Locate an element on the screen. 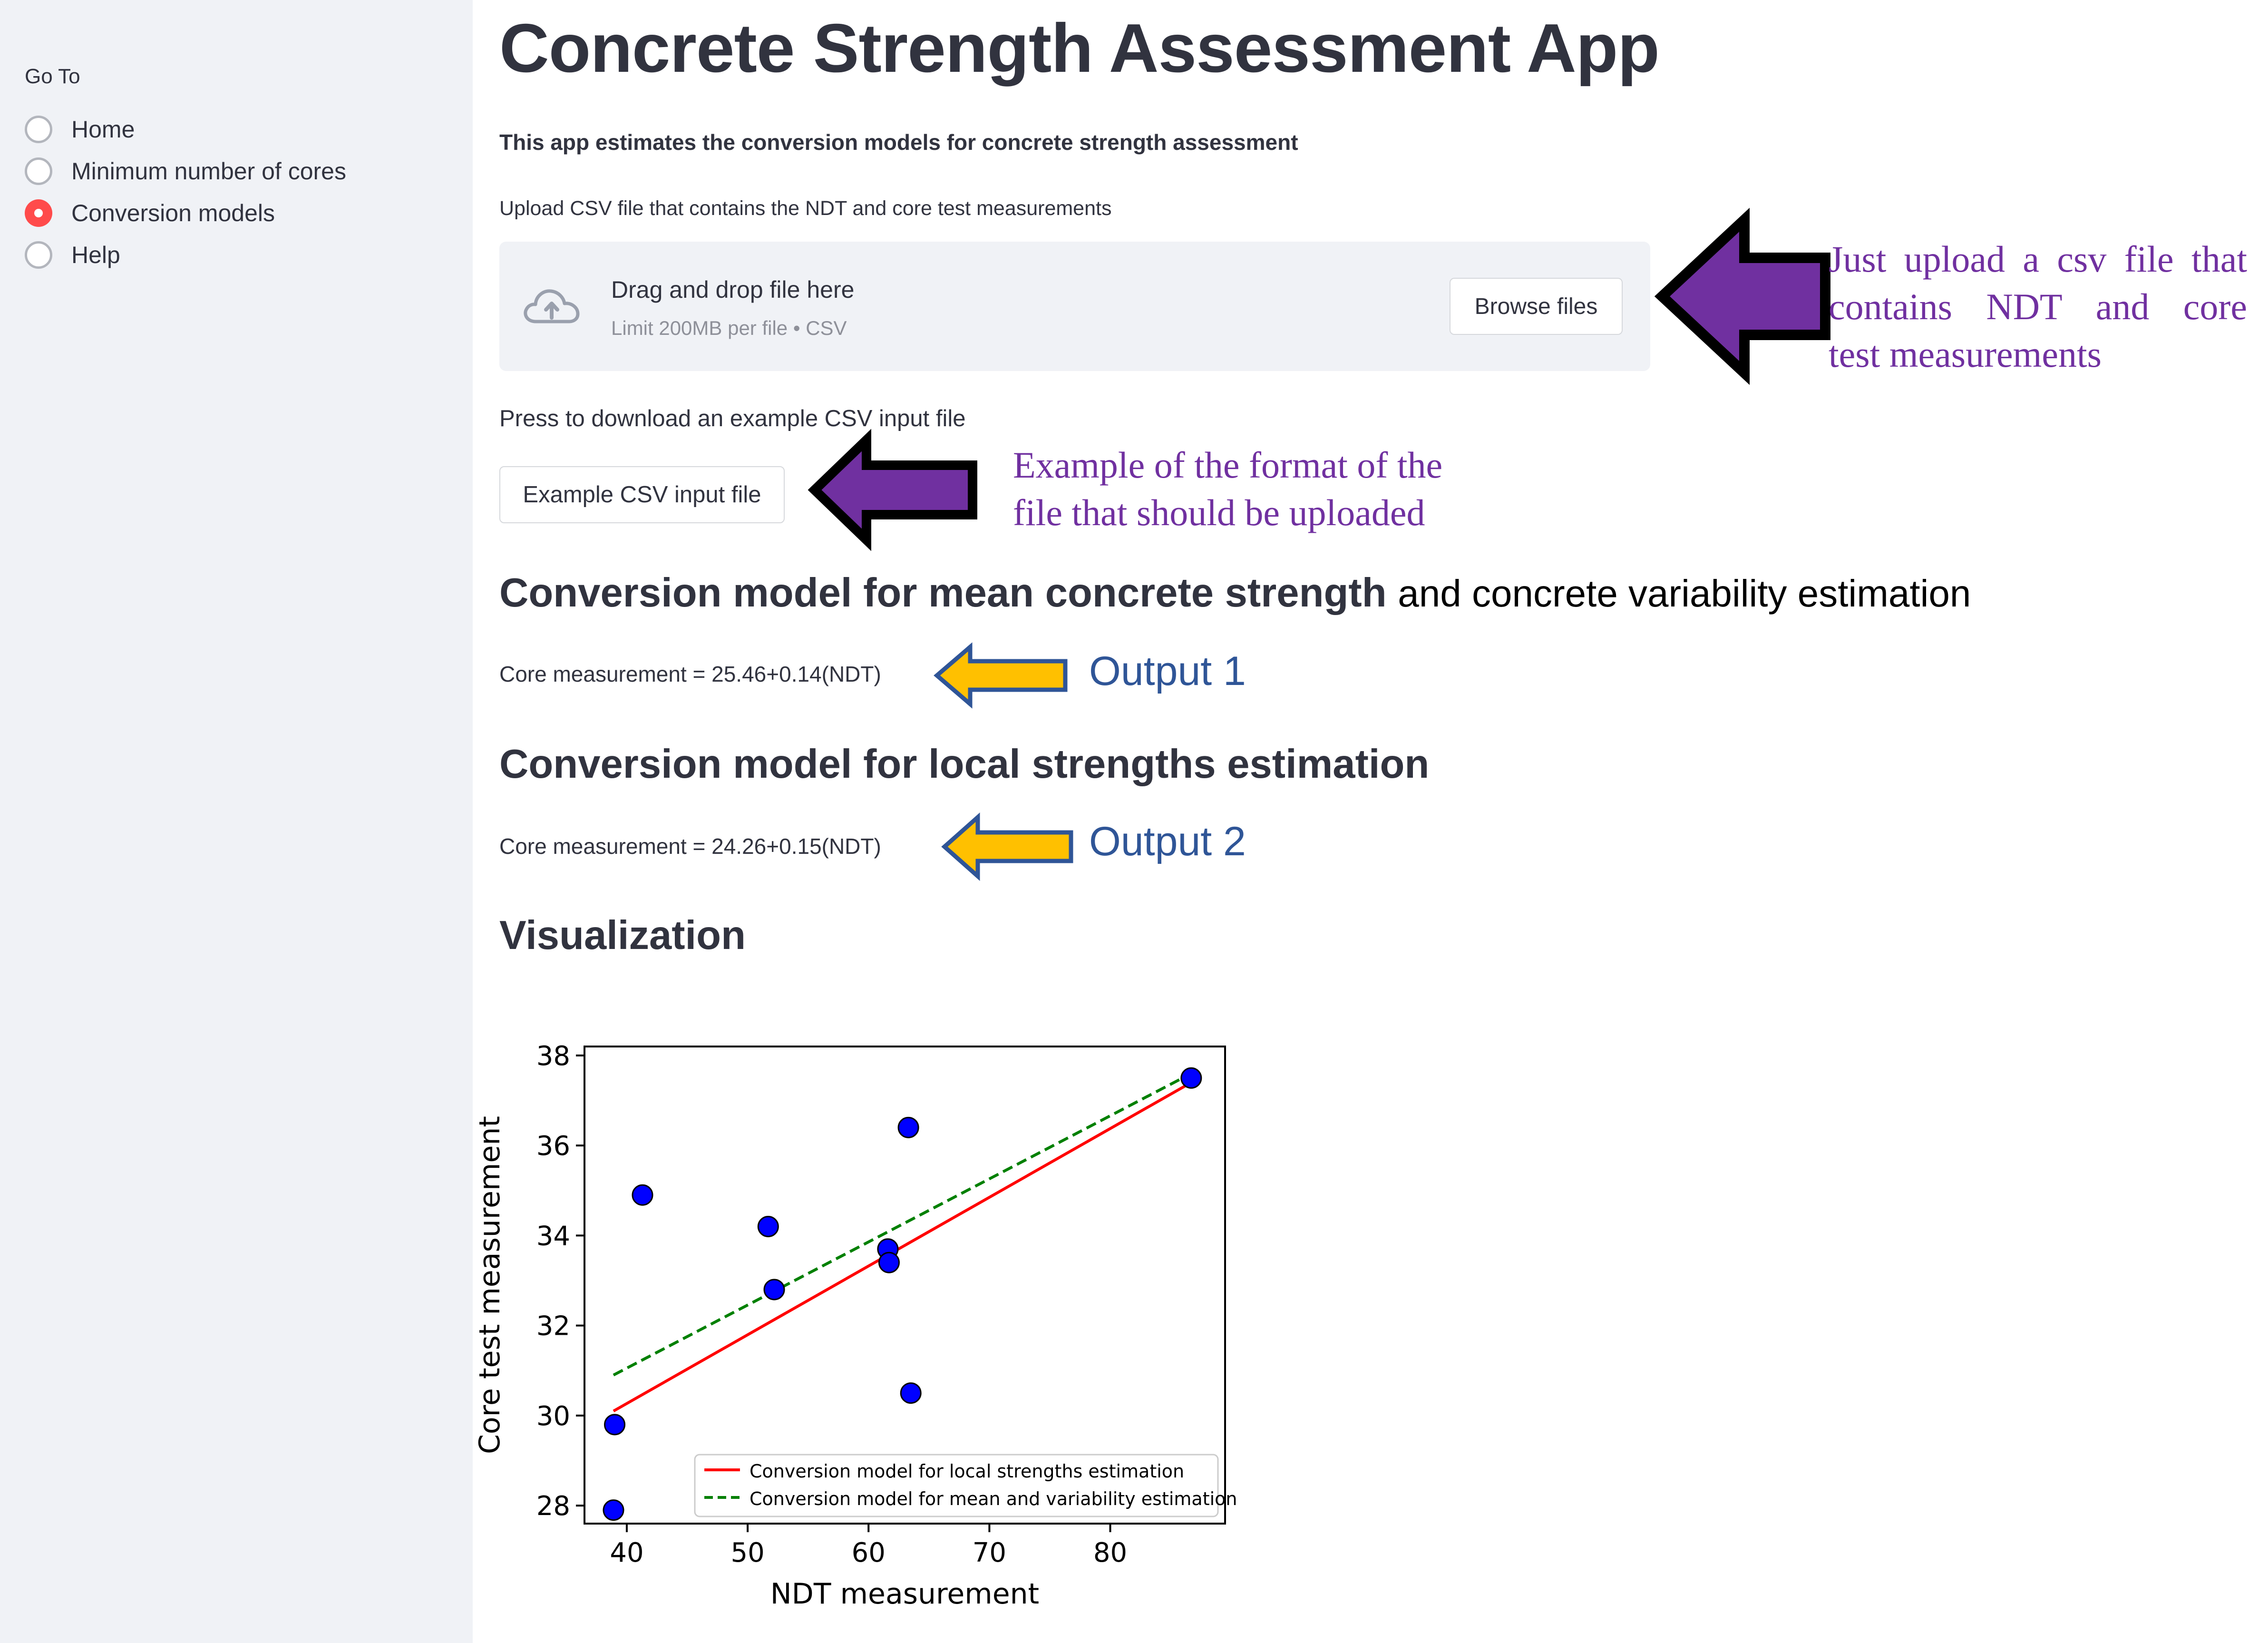 This screenshot has height=1643, width=2268. upload-arrow is located at coordinates (1742, 296).